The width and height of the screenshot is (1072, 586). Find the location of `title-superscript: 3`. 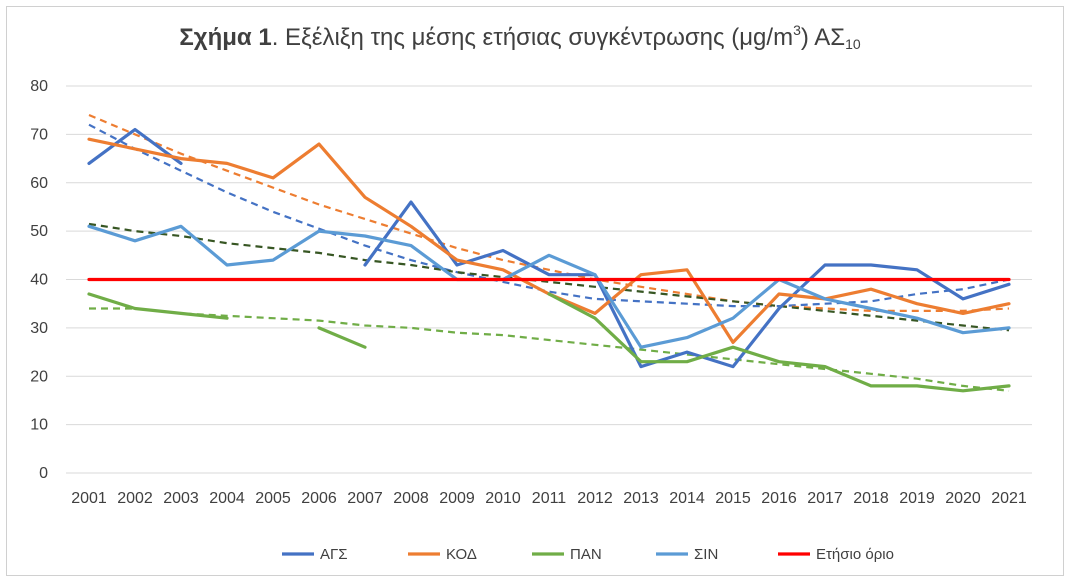

title-superscript: 3 is located at coordinates (797, 30).